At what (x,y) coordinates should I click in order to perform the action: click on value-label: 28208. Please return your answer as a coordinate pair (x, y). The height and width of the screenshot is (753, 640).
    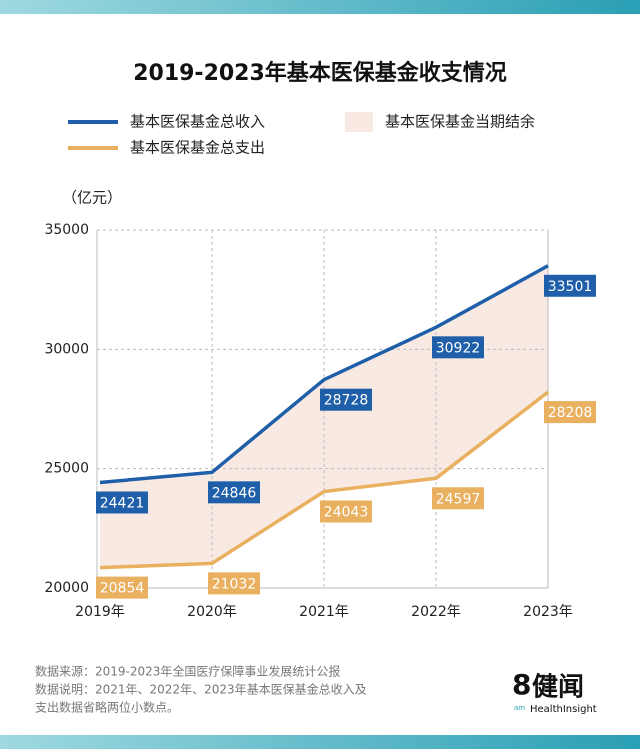
    Looking at the image, I should click on (570, 413).